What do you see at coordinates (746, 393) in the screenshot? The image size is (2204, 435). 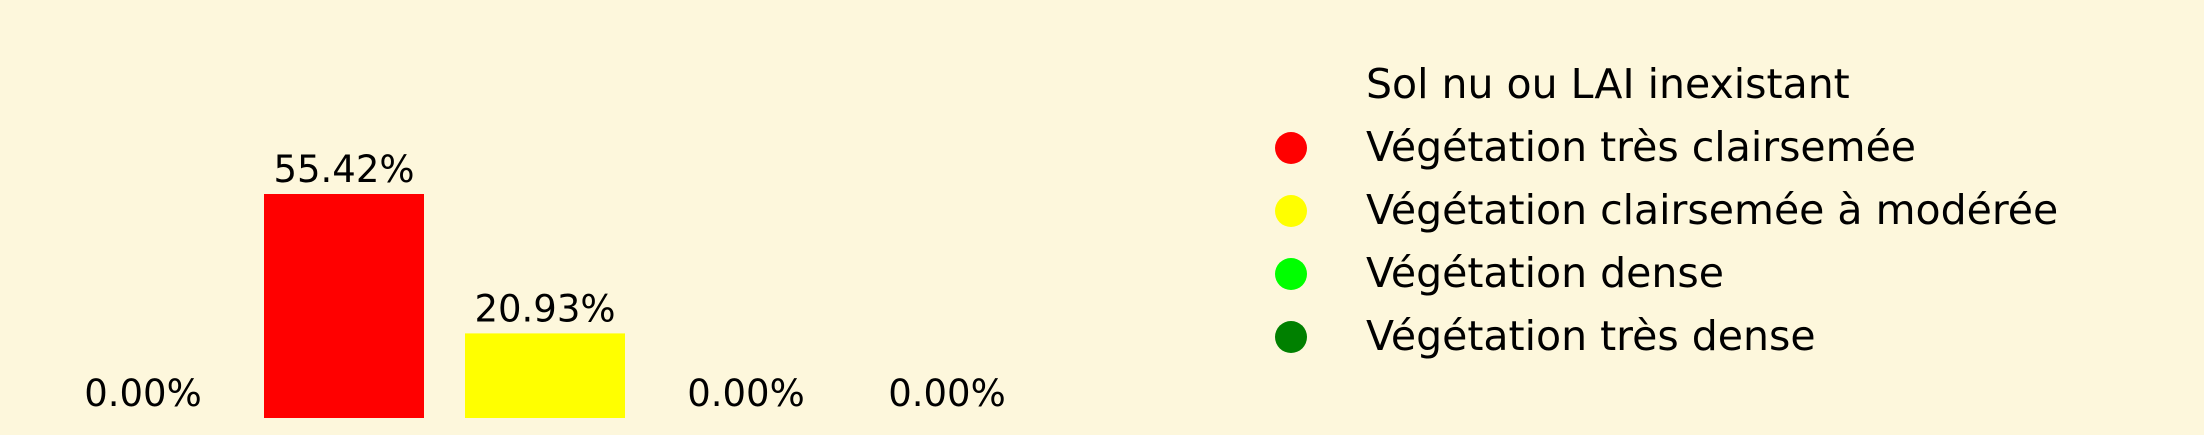 I see `bar-value-label-3: 0.00%` at bounding box center [746, 393].